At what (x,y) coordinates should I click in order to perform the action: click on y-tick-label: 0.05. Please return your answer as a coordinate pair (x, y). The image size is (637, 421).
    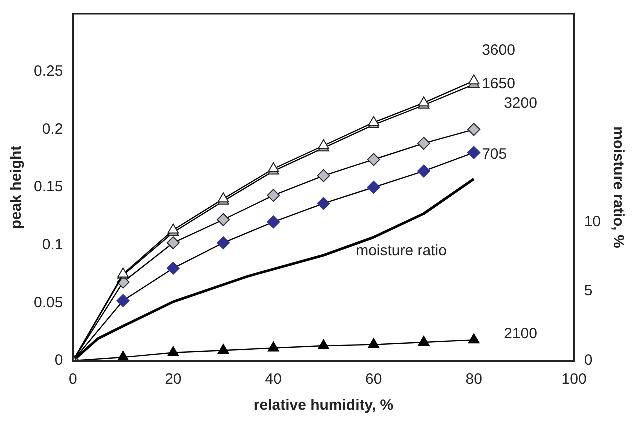
    Looking at the image, I should click on (49, 303).